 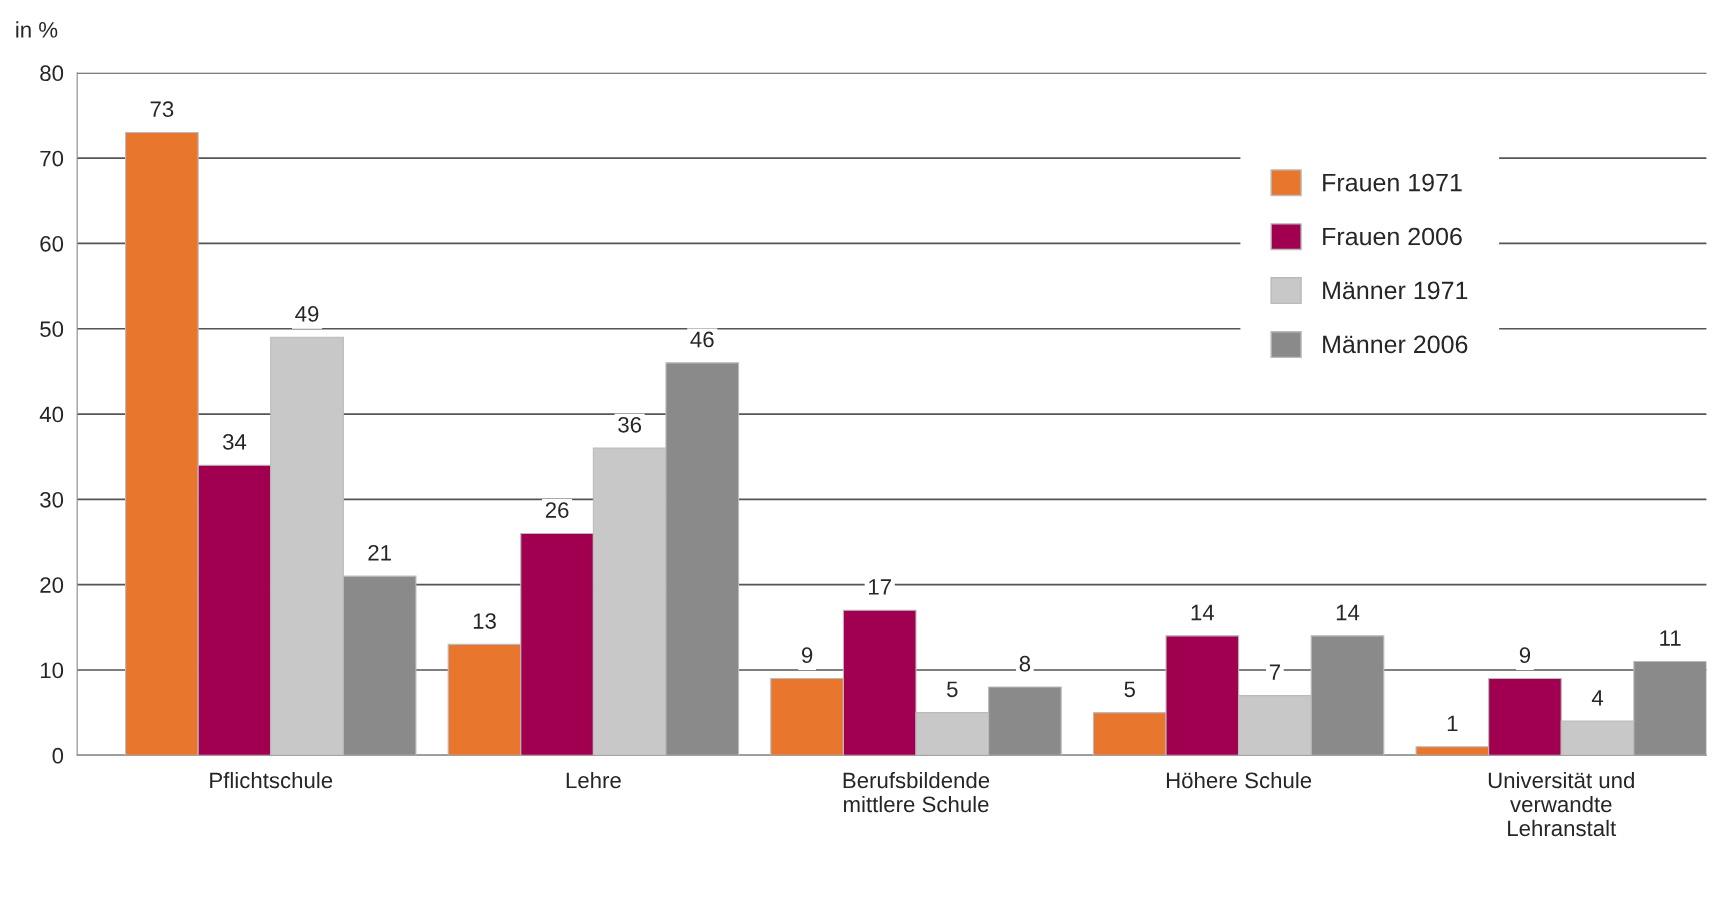 What do you see at coordinates (1670, 638) in the screenshot?
I see `data-label: 11` at bounding box center [1670, 638].